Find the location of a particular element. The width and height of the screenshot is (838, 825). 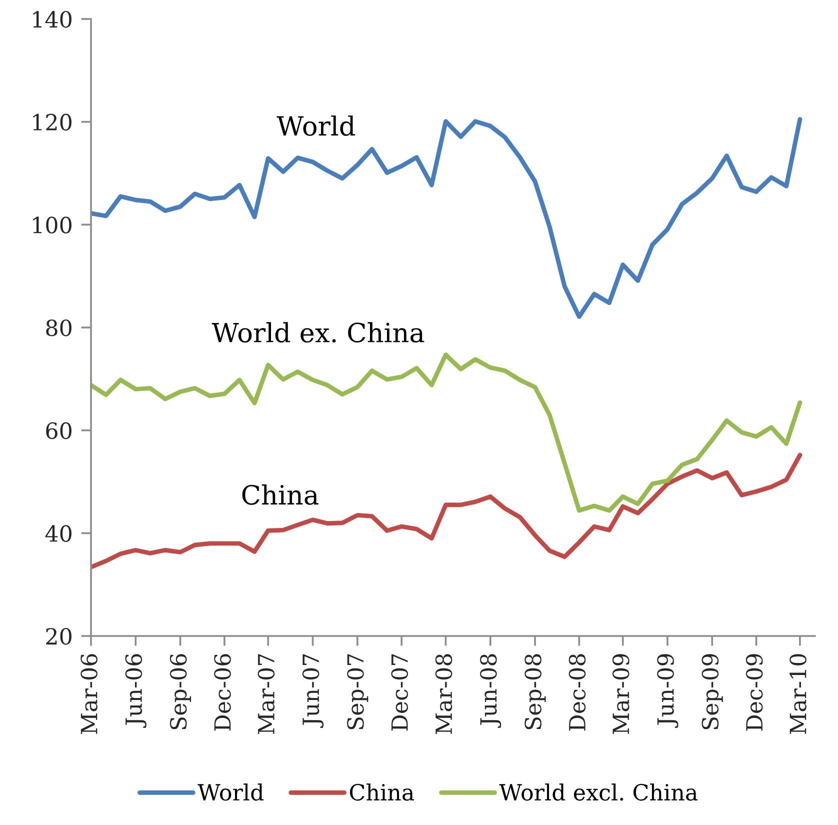

x-tick-label: Jun-09 is located at coordinates (667, 691).